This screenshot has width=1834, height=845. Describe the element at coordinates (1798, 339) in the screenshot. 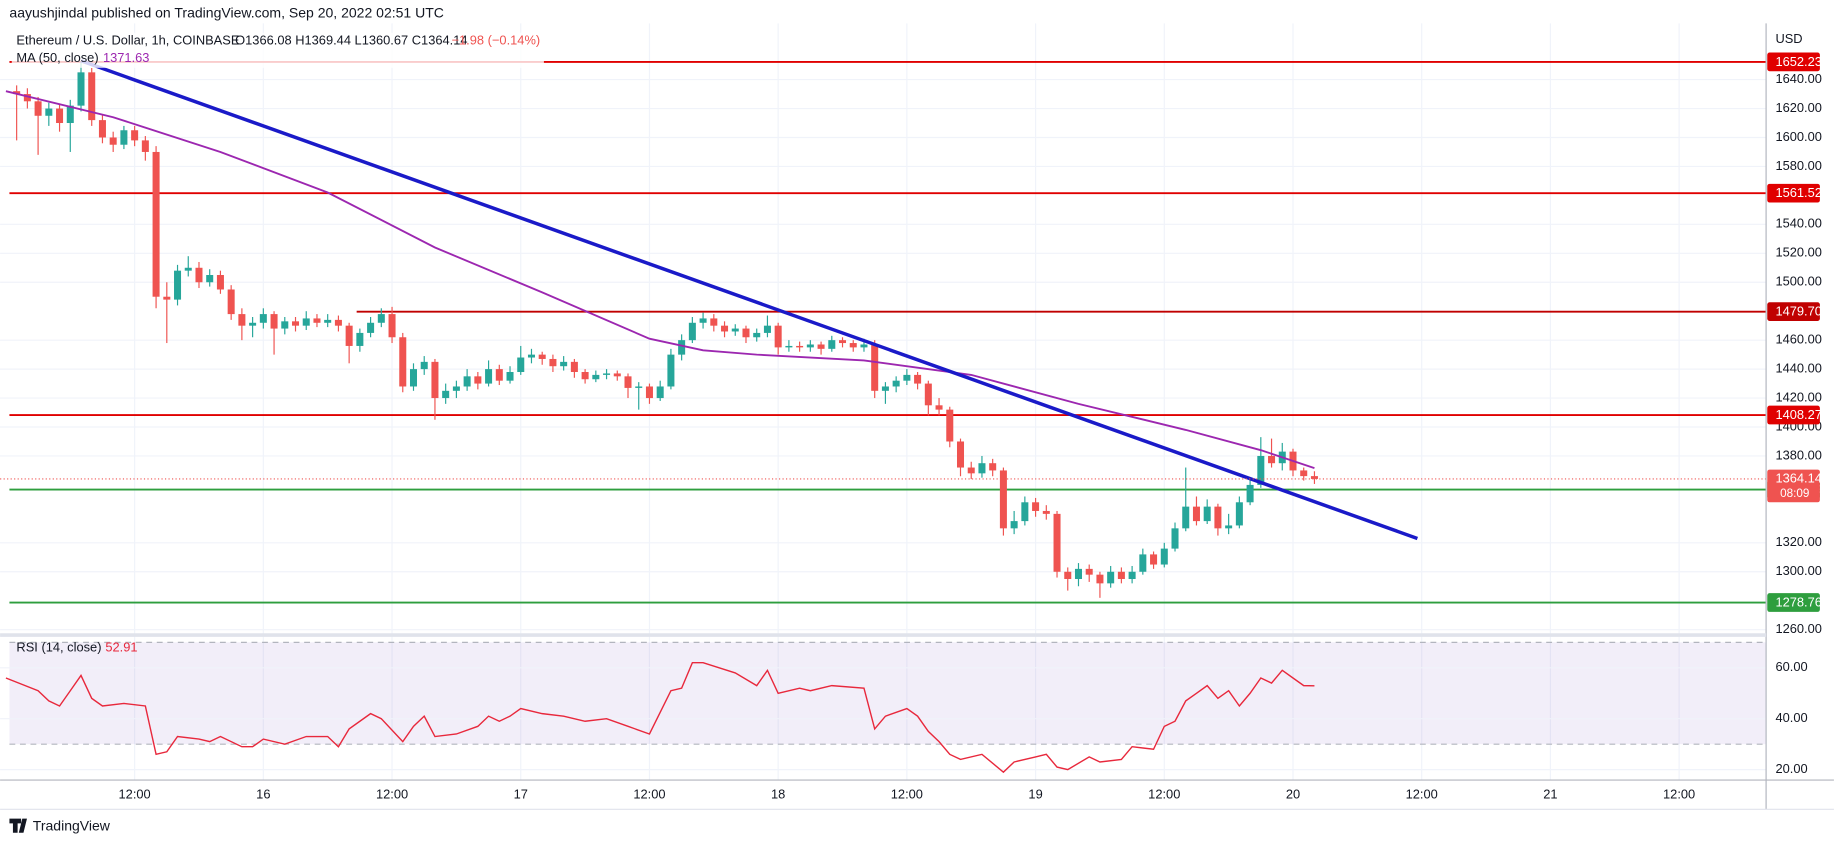

I see `y-tick-label: 1460.00` at that location.